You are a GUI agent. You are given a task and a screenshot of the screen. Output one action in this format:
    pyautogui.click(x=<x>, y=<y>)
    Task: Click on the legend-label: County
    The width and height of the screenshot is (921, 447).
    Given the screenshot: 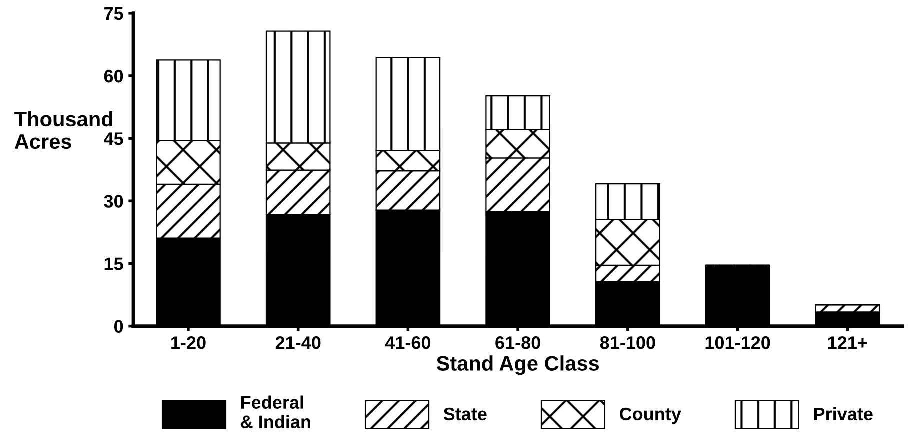 What is the action you would take?
    pyautogui.click(x=651, y=416)
    